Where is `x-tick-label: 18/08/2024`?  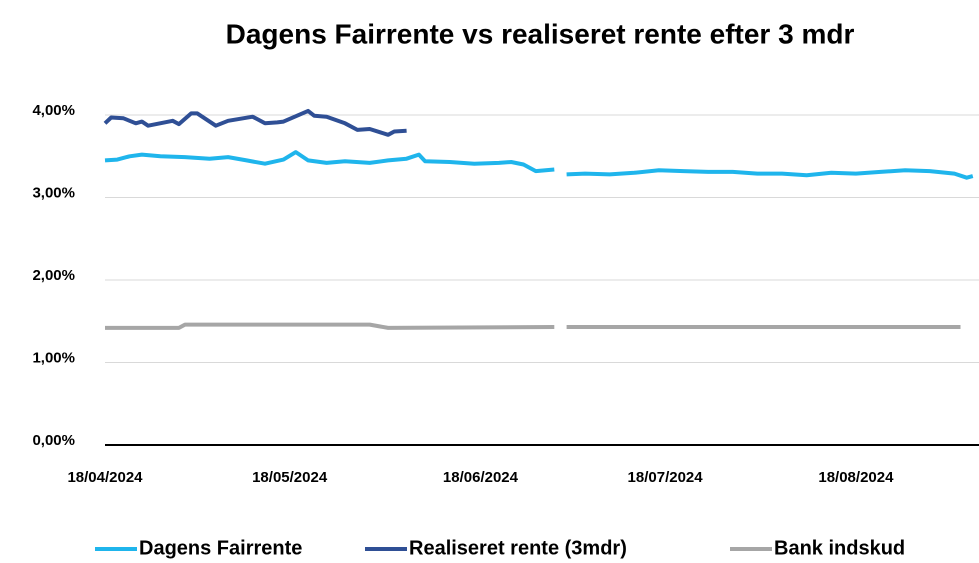
x-tick-label: 18/08/2024 is located at coordinates (856, 477).